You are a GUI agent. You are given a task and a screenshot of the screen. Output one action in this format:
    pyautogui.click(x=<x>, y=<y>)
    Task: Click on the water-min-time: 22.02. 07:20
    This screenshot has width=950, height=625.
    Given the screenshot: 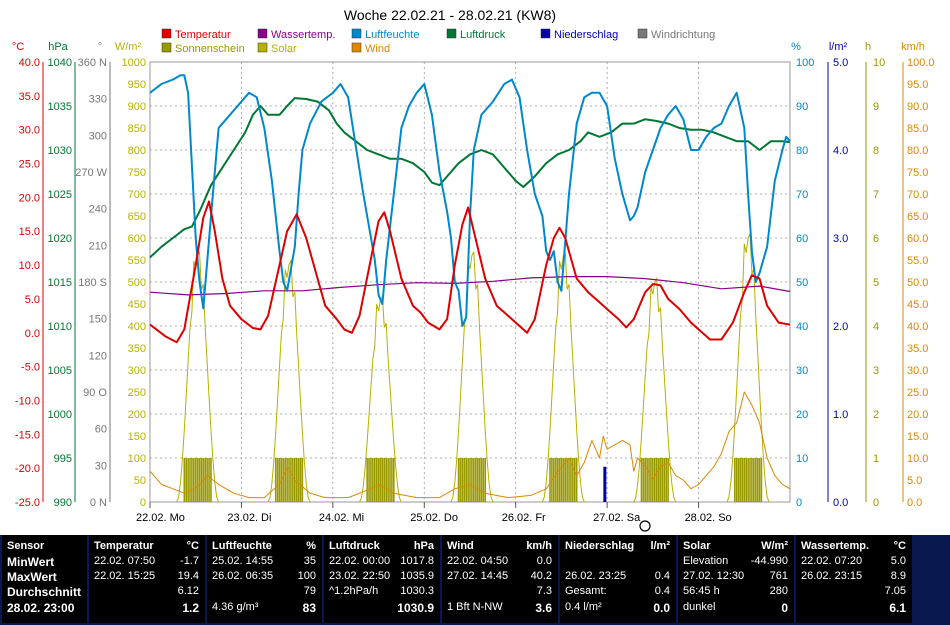 What is the action you would take?
    pyautogui.click(x=832, y=561)
    